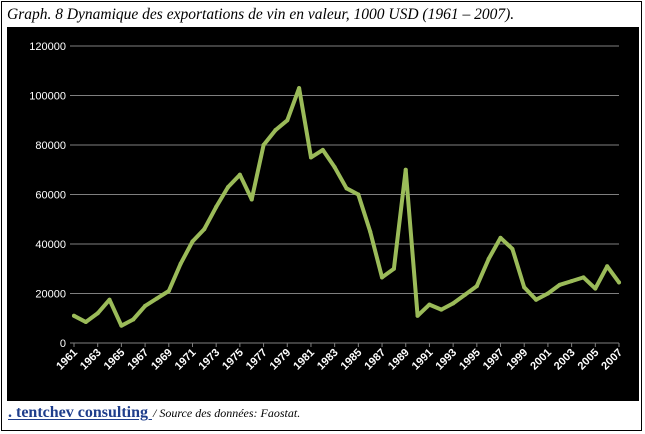 This screenshot has height=434, width=645. I want to click on x-tick-label: 1981, so click(304, 360).